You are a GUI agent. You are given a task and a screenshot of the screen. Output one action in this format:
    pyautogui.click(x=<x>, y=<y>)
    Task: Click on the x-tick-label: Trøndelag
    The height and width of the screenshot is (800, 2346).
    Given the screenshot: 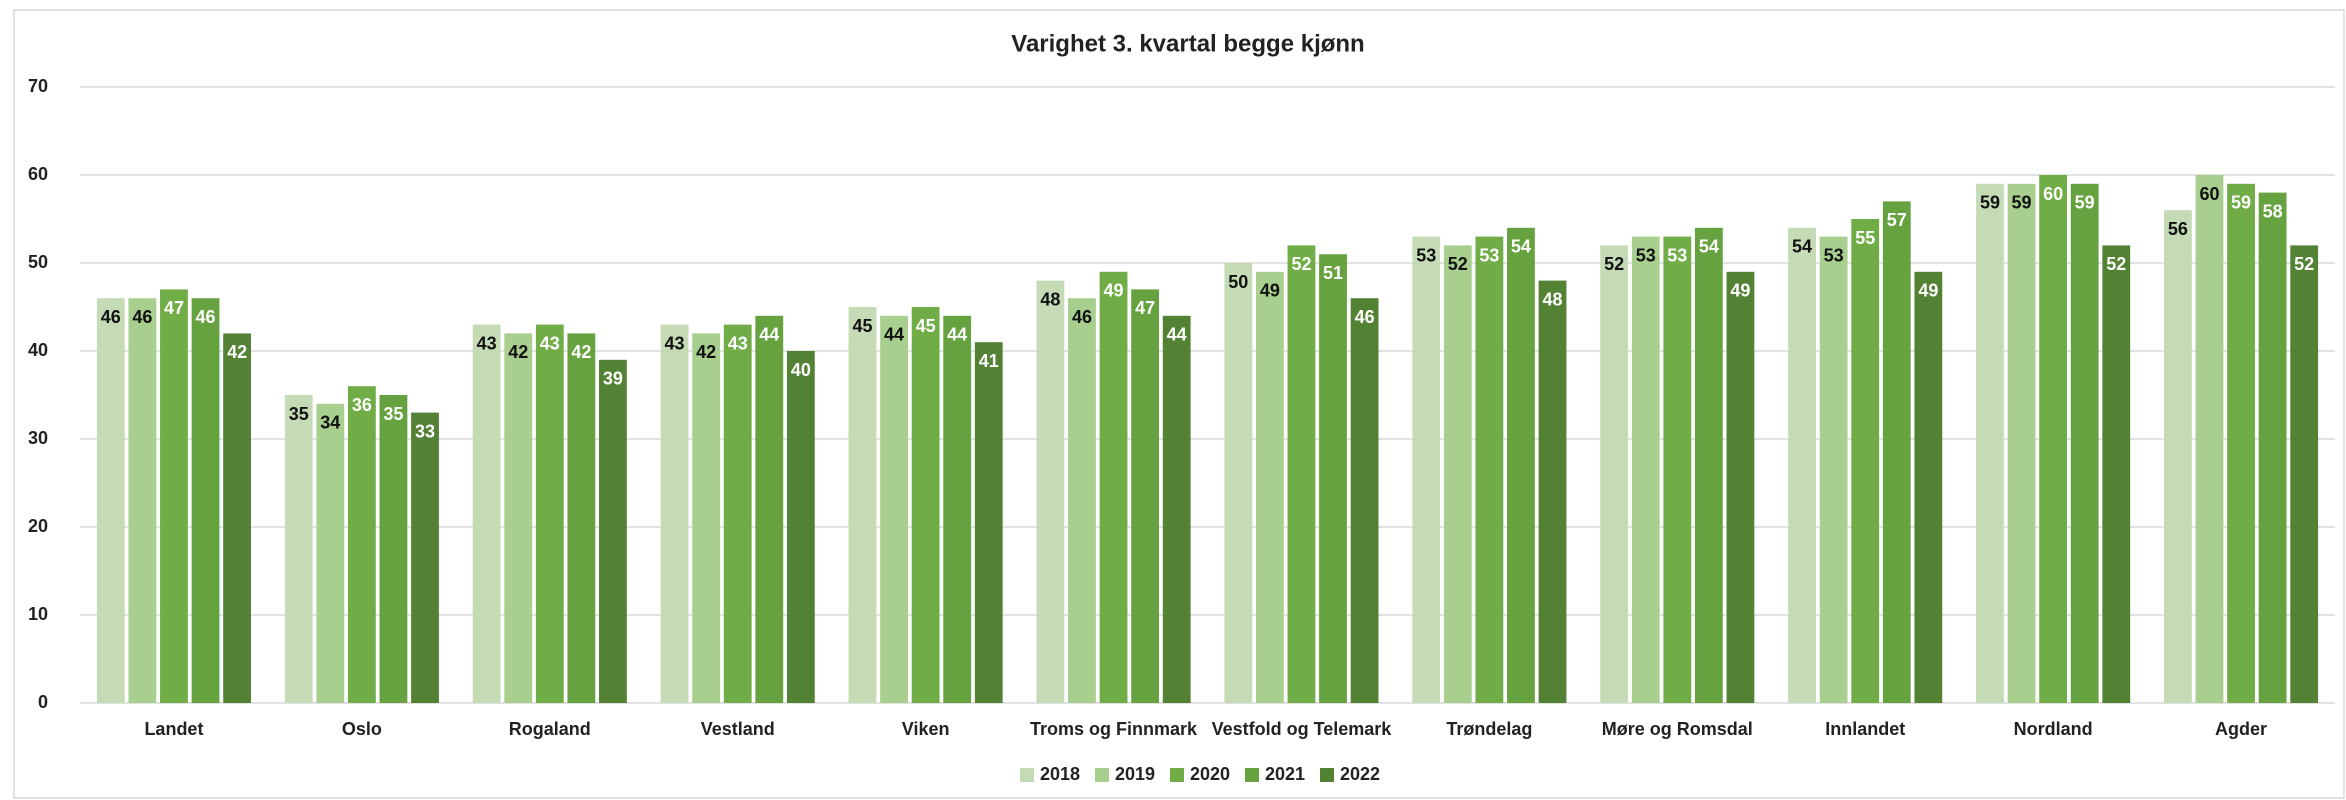 What is the action you would take?
    pyautogui.click(x=1489, y=729)
    